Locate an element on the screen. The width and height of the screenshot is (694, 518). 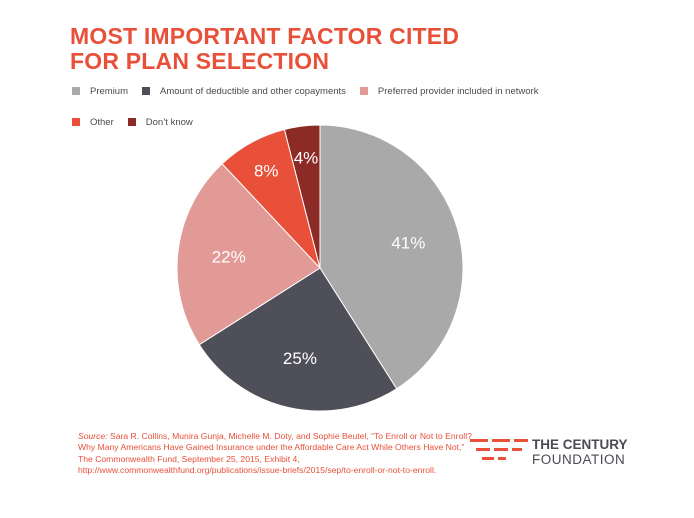
pie-label-deductible: 25% is located at coordinates (300, 358).